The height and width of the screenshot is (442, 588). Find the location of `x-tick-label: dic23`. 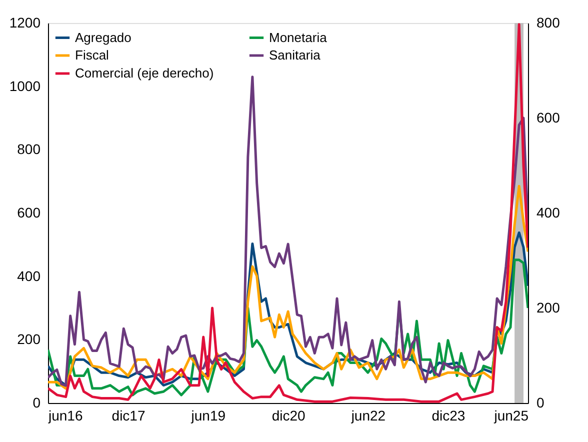

x-tick-label: dic23 is located at coordinates (449, 416).